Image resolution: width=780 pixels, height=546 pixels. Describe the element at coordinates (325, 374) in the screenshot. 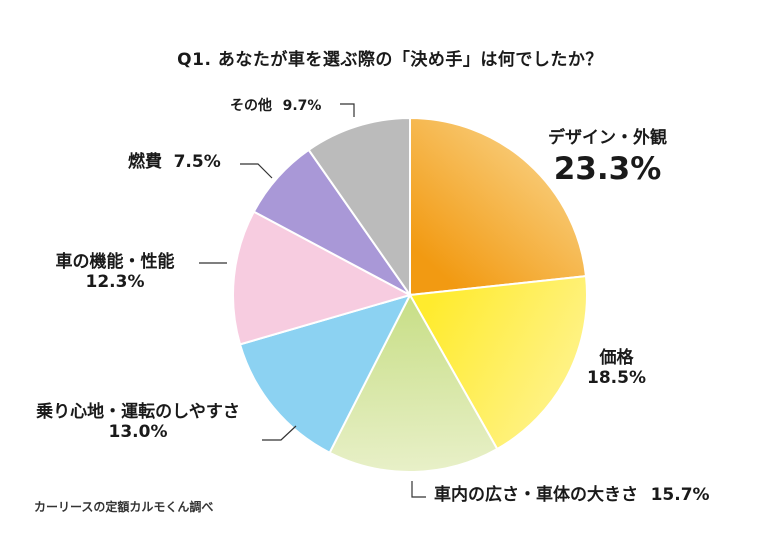

I see `pie-slice-comfort` at that location.